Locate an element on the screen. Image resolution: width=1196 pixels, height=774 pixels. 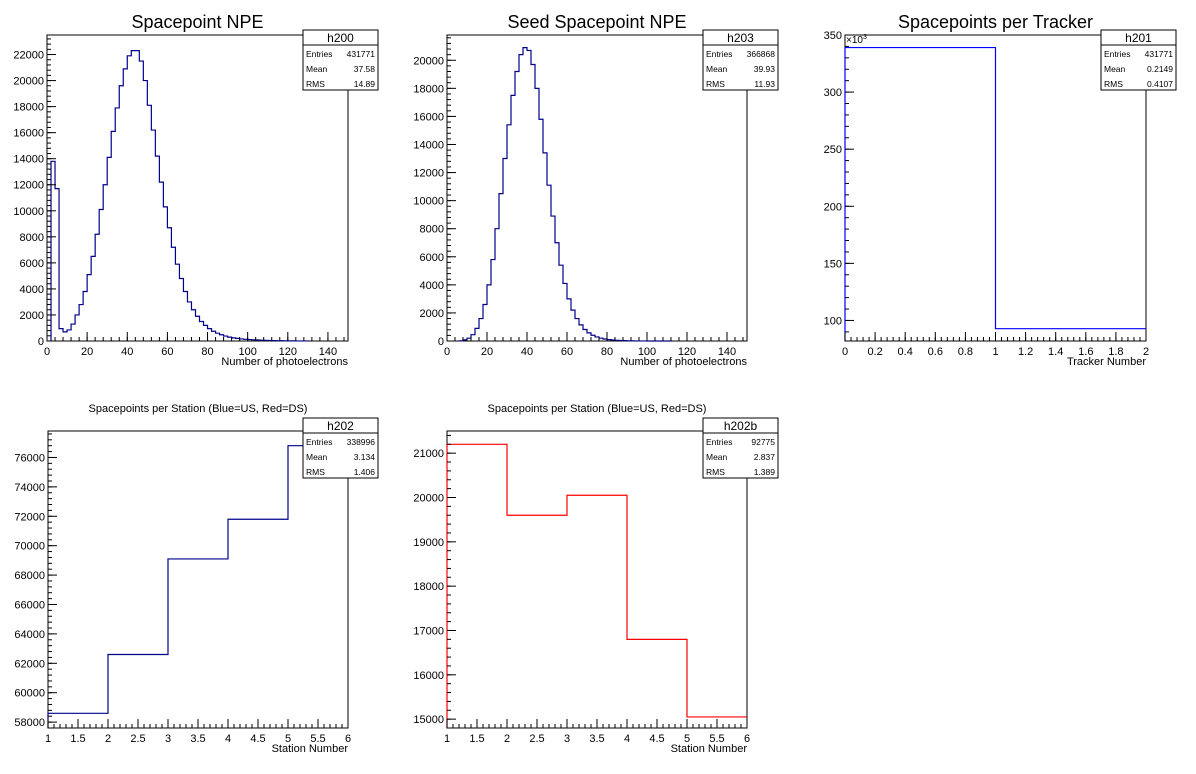
y-tick-label: 250 is located at coordinates (833, 150).